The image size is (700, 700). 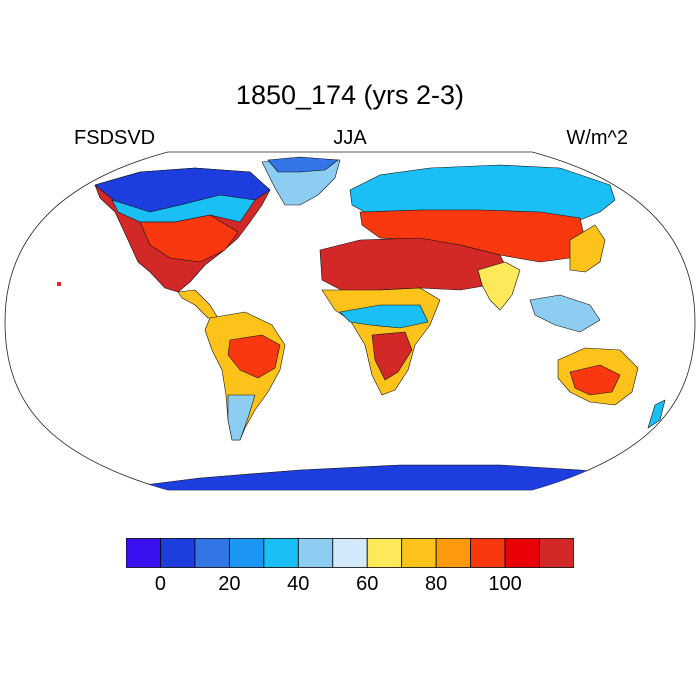 What do you see at coordinates (303, 164) in the screenshot?
I see `greenland-north` at bounding box center [303, 164].